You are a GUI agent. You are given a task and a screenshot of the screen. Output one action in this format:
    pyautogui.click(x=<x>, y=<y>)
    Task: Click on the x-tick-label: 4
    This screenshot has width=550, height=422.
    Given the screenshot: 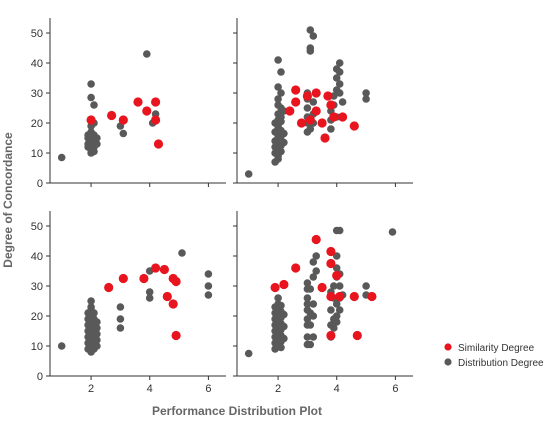 What is the action you would take?
    pyautogui.click(x=150, y=389)
    